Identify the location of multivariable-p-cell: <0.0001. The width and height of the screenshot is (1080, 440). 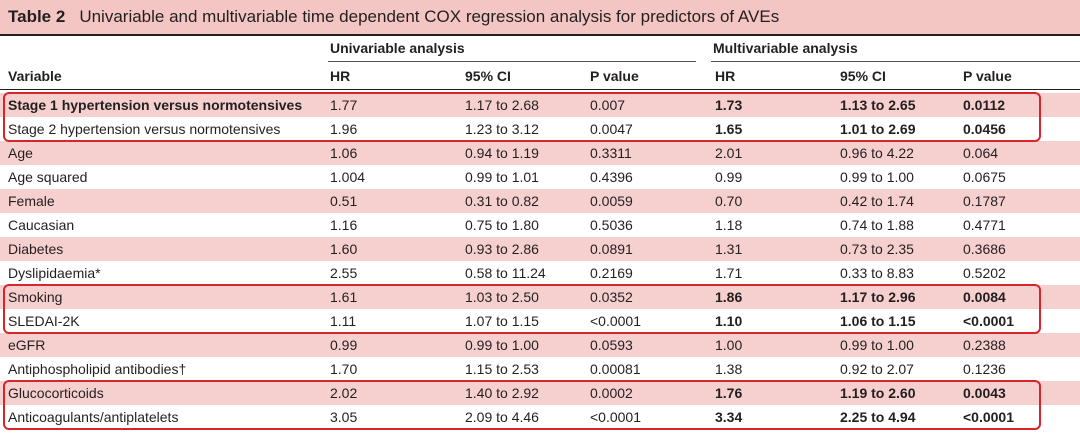
(988, 321).